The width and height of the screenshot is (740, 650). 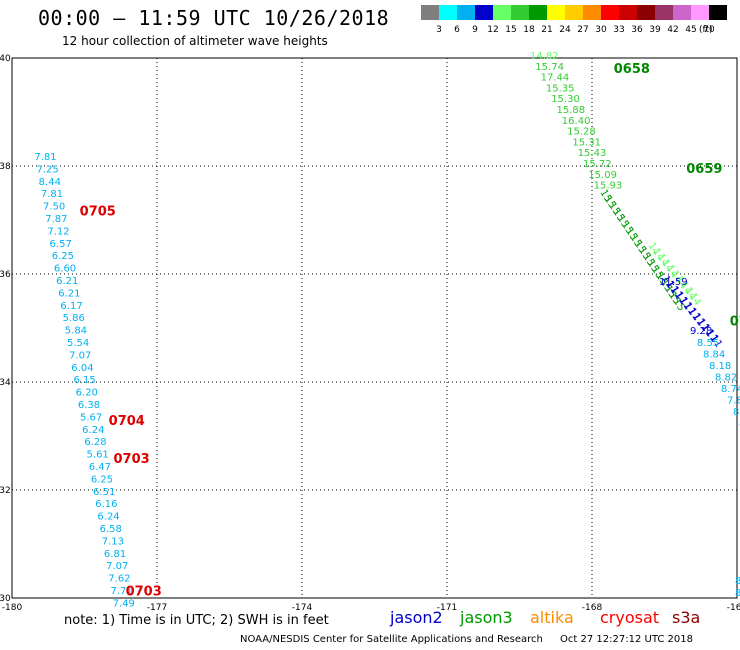 I want to click on swh-value: 6.81, so click(x=115, y=554).